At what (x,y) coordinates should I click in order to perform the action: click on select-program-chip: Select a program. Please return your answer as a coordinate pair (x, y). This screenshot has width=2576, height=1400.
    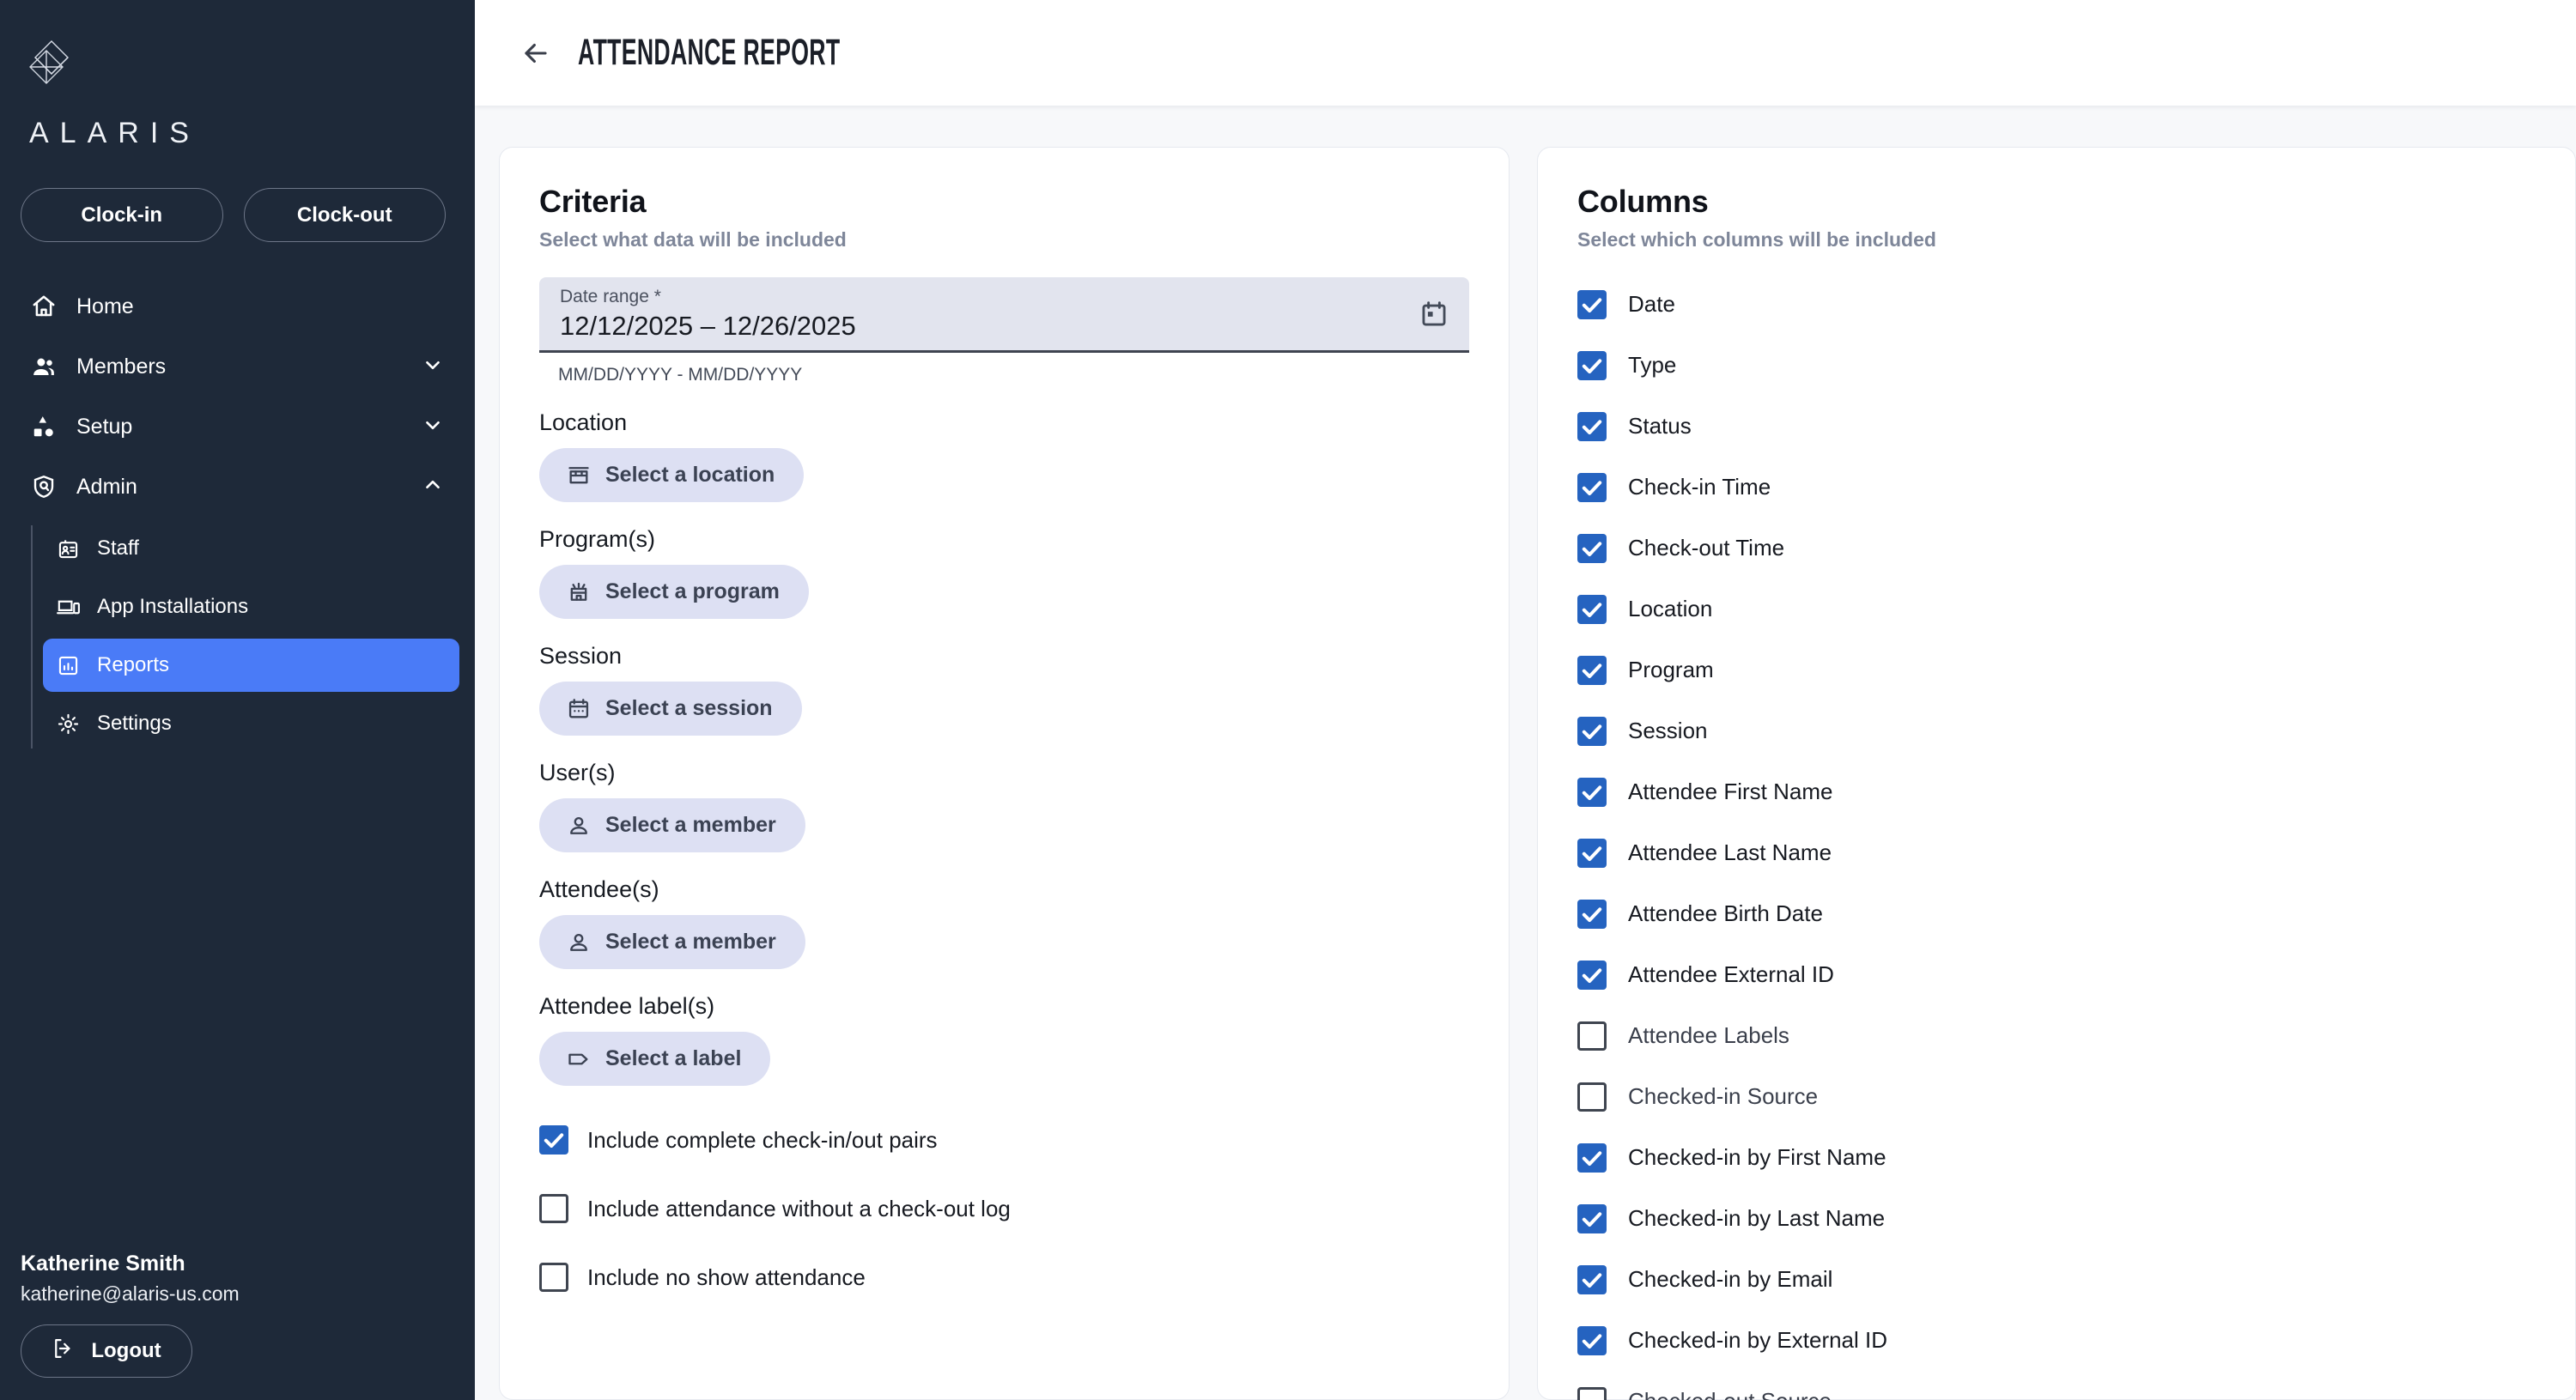
    Looking at the image, I should click on (674, 592).